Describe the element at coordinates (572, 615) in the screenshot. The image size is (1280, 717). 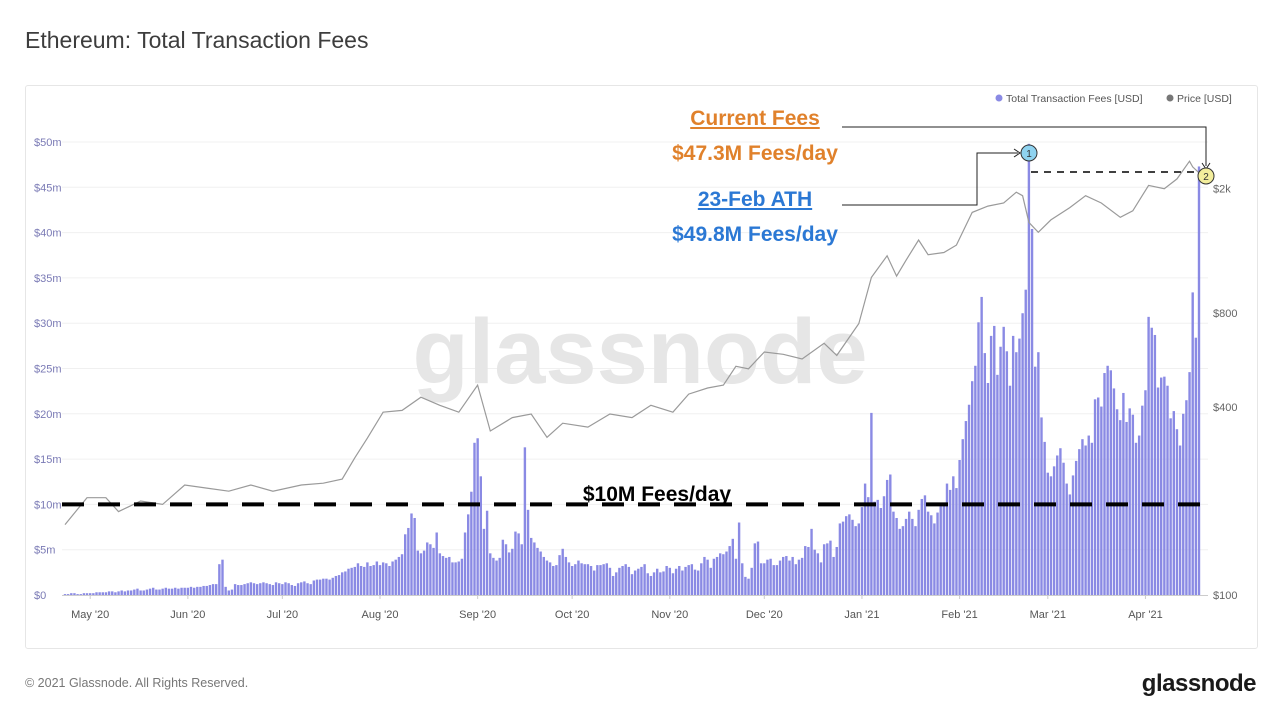
I see `x-tick-label: Oct '20` at that location.